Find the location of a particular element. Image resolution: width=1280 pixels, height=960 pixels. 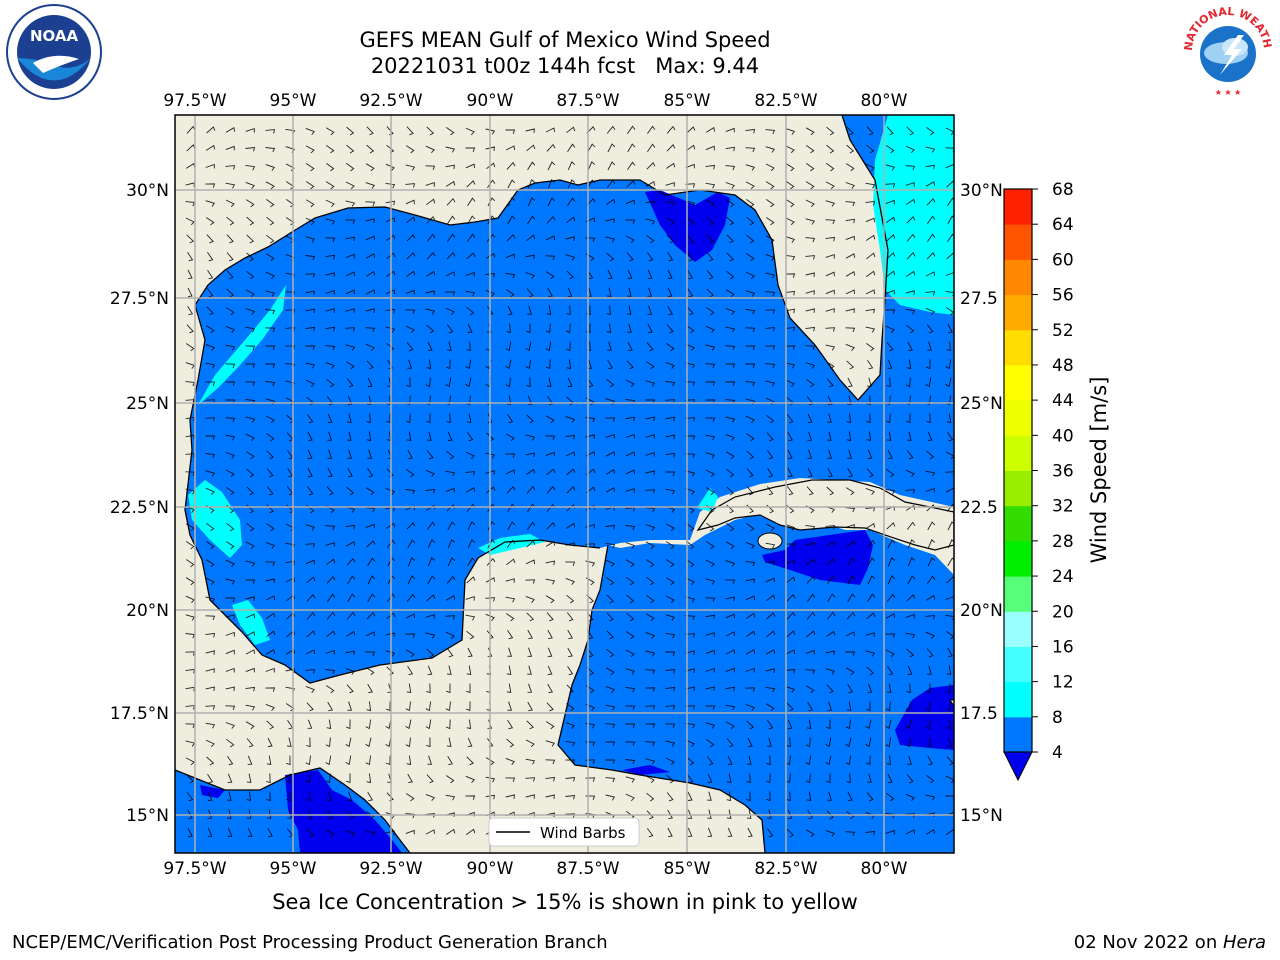

colorbar-tick-label: 16 is located at coordinates (1063, 647).